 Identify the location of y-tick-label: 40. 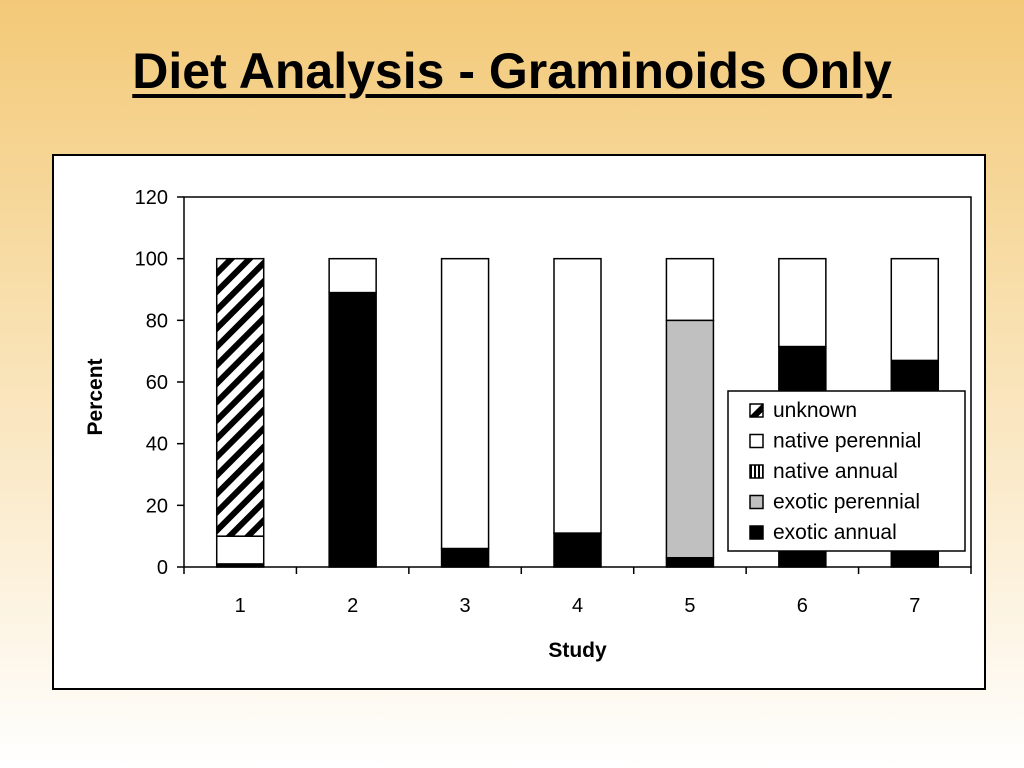
(157, 445).